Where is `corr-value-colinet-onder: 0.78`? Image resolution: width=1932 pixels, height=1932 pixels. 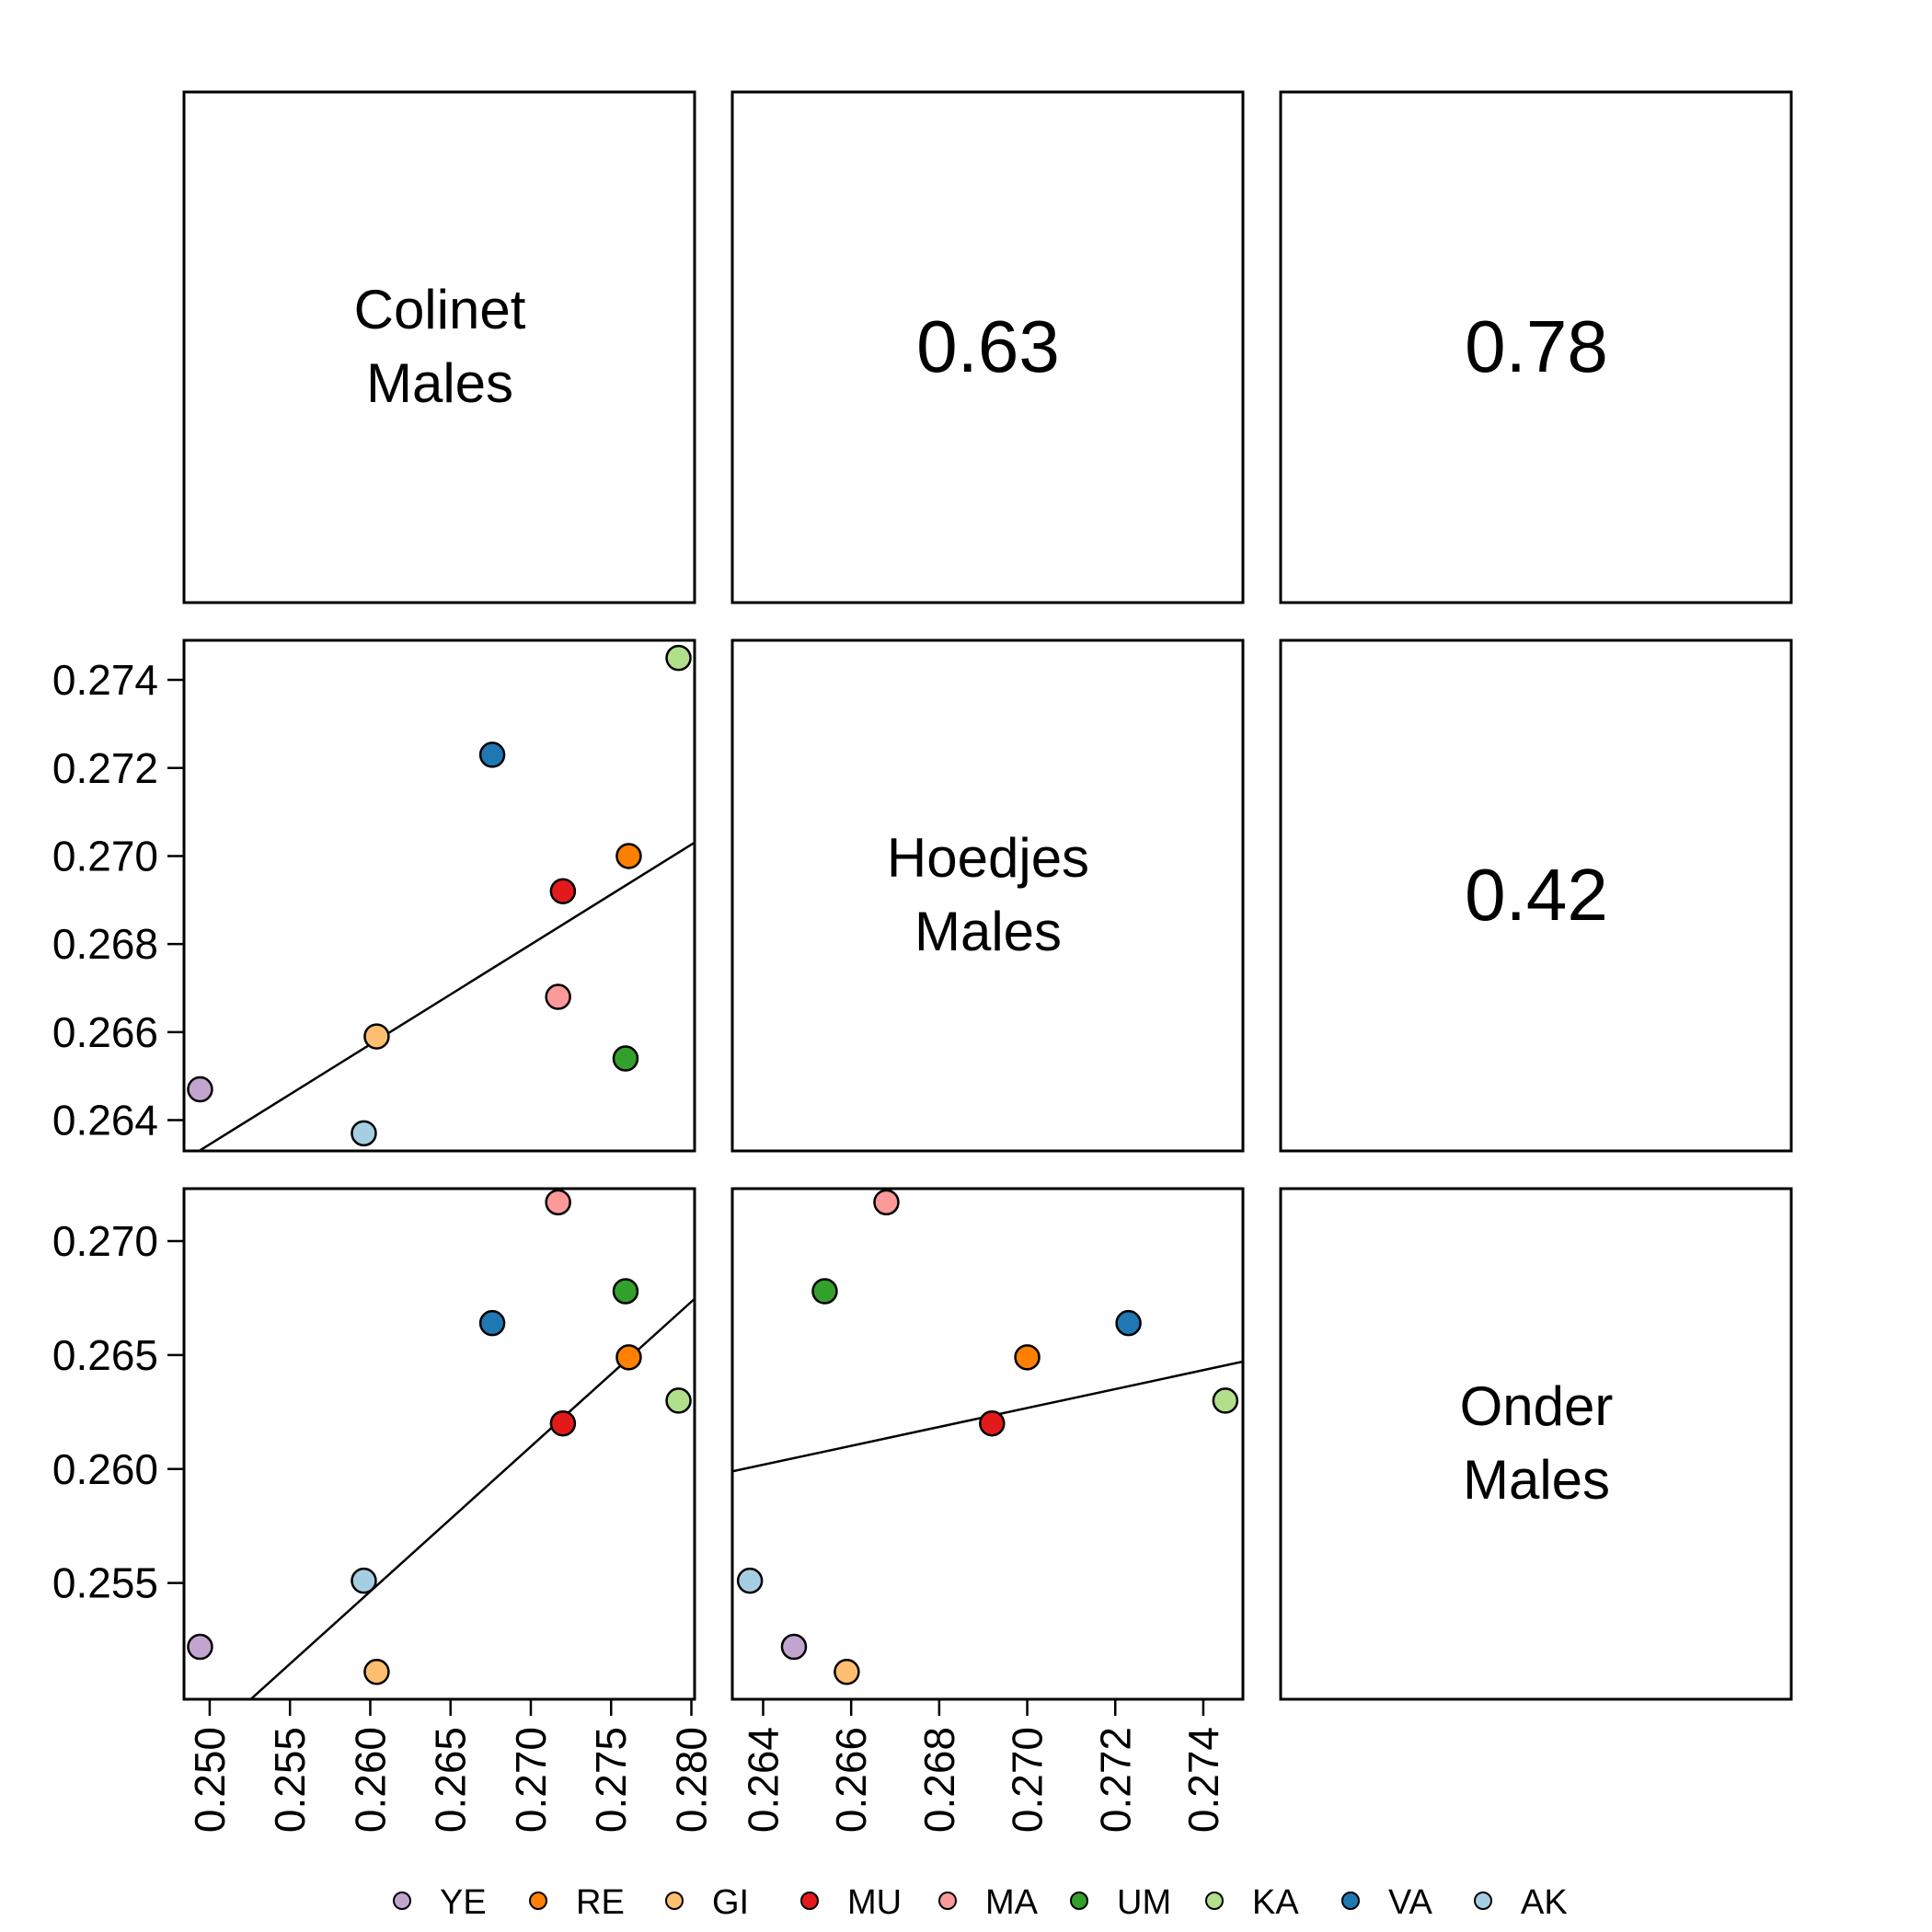 corr-value-colinet-onder: 0.78 is located at coordinates (1536, 346).